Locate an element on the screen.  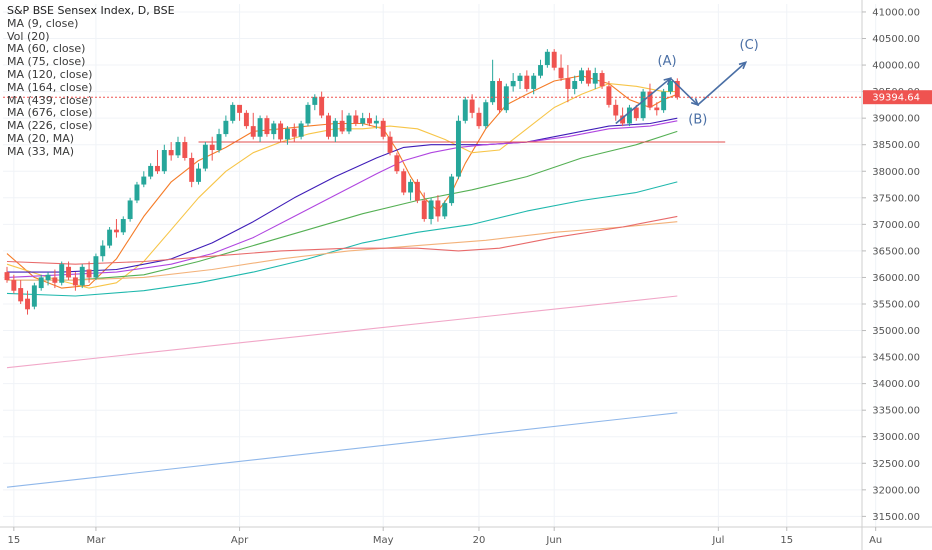
x-axis: 15 Mar Apr May 20 Jun Jul 15 Au is located at coordinates (466, 536).